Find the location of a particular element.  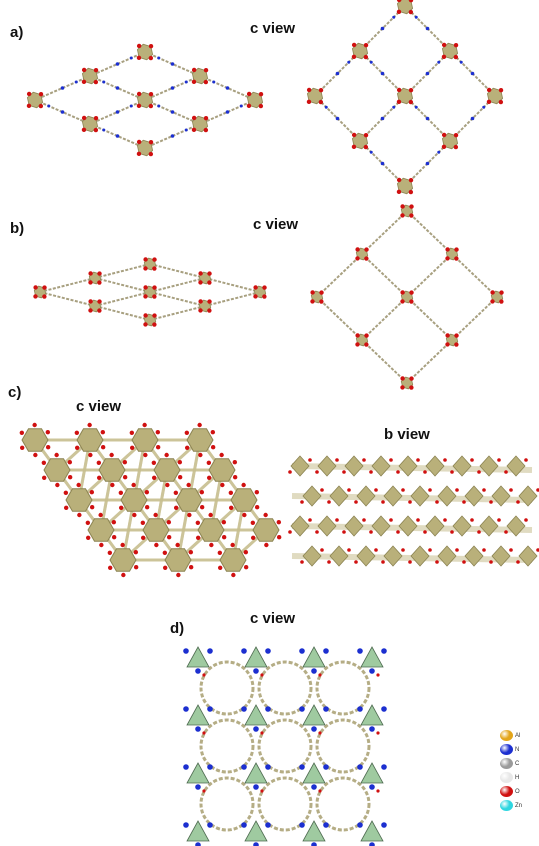

panel-d-view-title: c view is located at coordinates (273, 618).